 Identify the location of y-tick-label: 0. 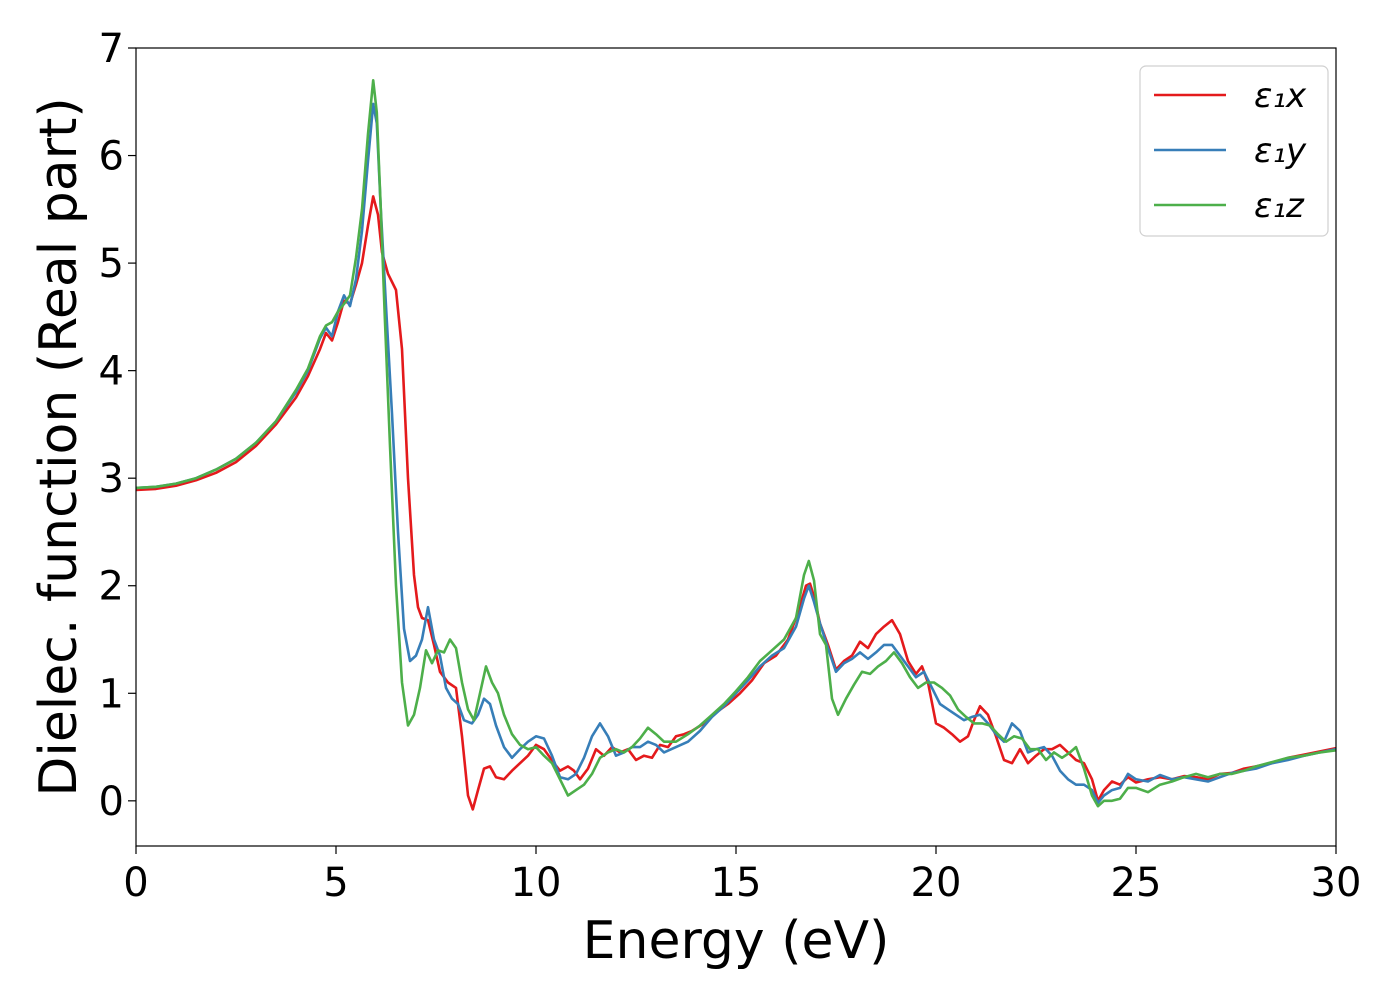
(111, 802).